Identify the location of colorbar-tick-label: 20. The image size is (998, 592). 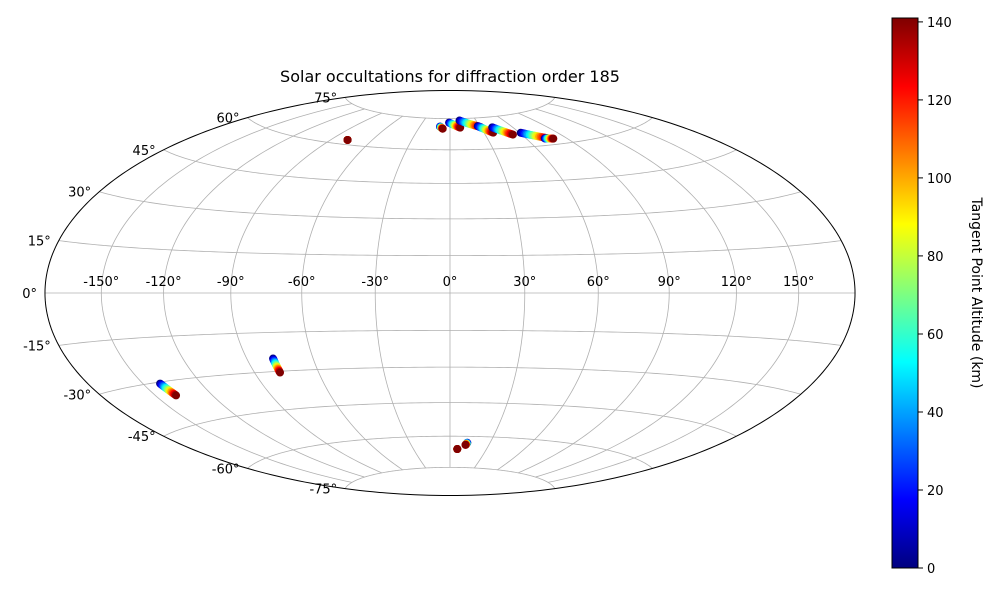
(935, 491).